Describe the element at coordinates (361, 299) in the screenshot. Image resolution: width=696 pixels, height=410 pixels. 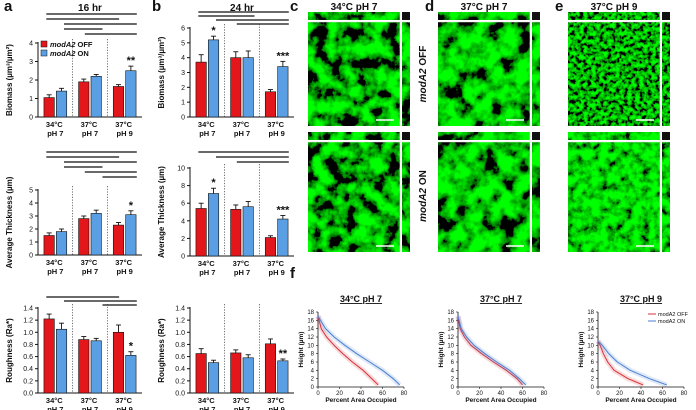
I see `chart-title: 34°C pH 7` at that location.